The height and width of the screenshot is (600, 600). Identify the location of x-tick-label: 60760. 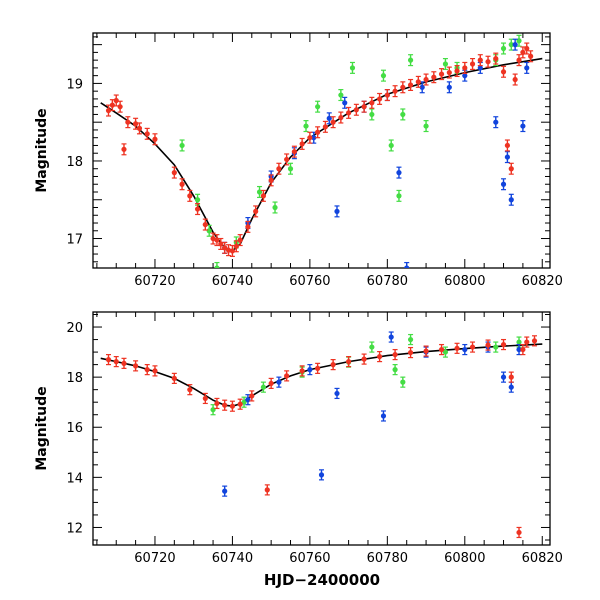
(309, 281).